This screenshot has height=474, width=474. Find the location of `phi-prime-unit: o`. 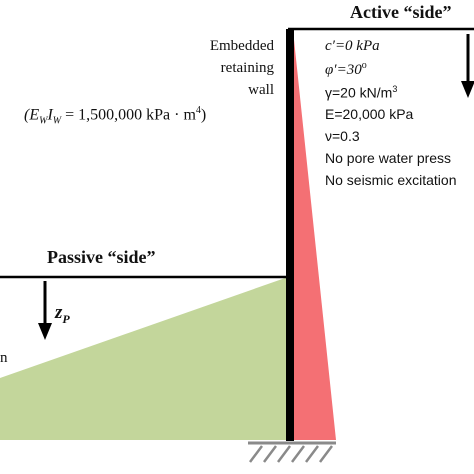

phi-prime-unit: o is located at coordinates (364, 65).